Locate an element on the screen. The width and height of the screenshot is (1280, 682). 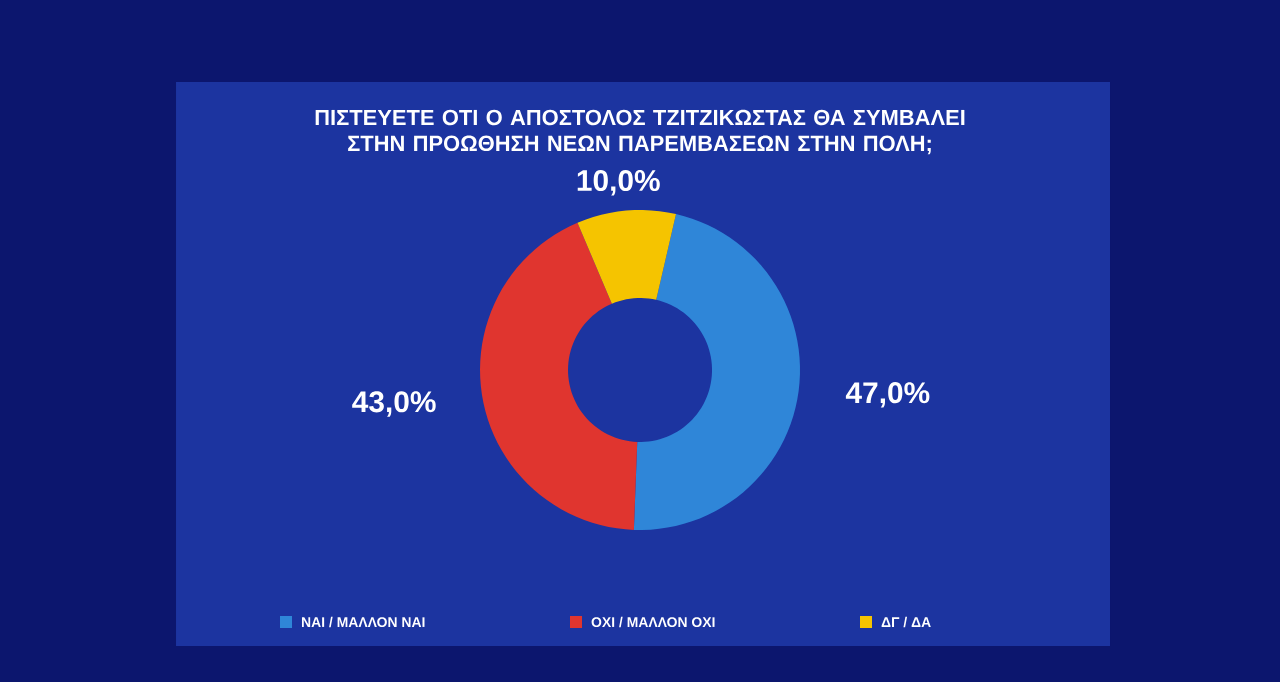
chart-title: ΠΙΣΤΕΥΕΤΕ ΟΤΙ Ο ΑΠΟΣΤΟΛΟΣ ΤΖΙΤΖΙΚΩΣΤΑΣ ΘΑ ΣΥΜΒΑΛΕΙ ΣΤΗΝ ΠΡΟΩΘΗΣΗ ΝΕΩΝ ΠΑΡΕΜΒΑΣΕΩΝ ΣΤΗΝ ΠΟΛΗ; is located at coordinates (640, 132).